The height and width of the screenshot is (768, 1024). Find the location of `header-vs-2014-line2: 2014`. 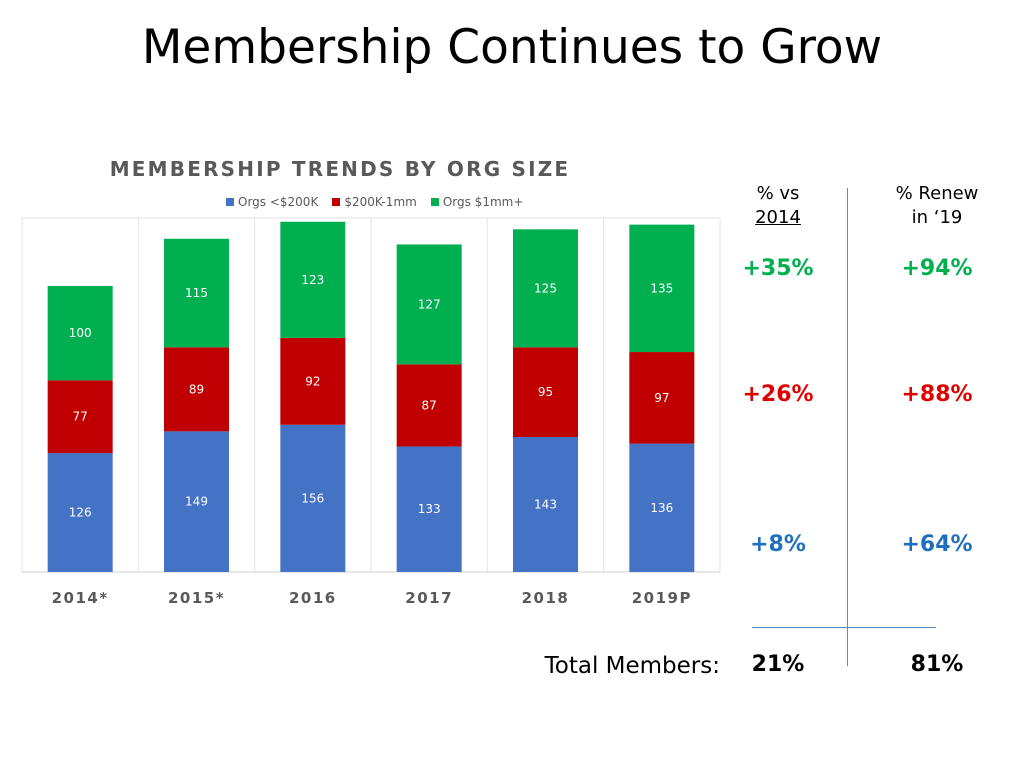

header-vs-2014-line2: 2014 is located at coordinates (778, 217).